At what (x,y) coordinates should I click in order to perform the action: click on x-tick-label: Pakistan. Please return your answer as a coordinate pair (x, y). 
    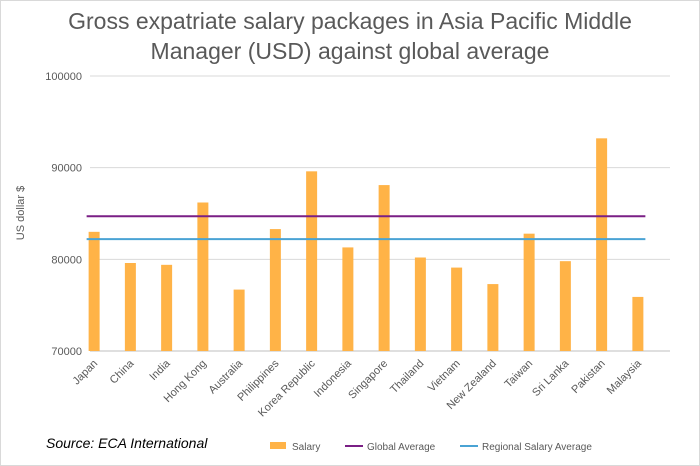
    Looking at the image, I should click on (588, 377).